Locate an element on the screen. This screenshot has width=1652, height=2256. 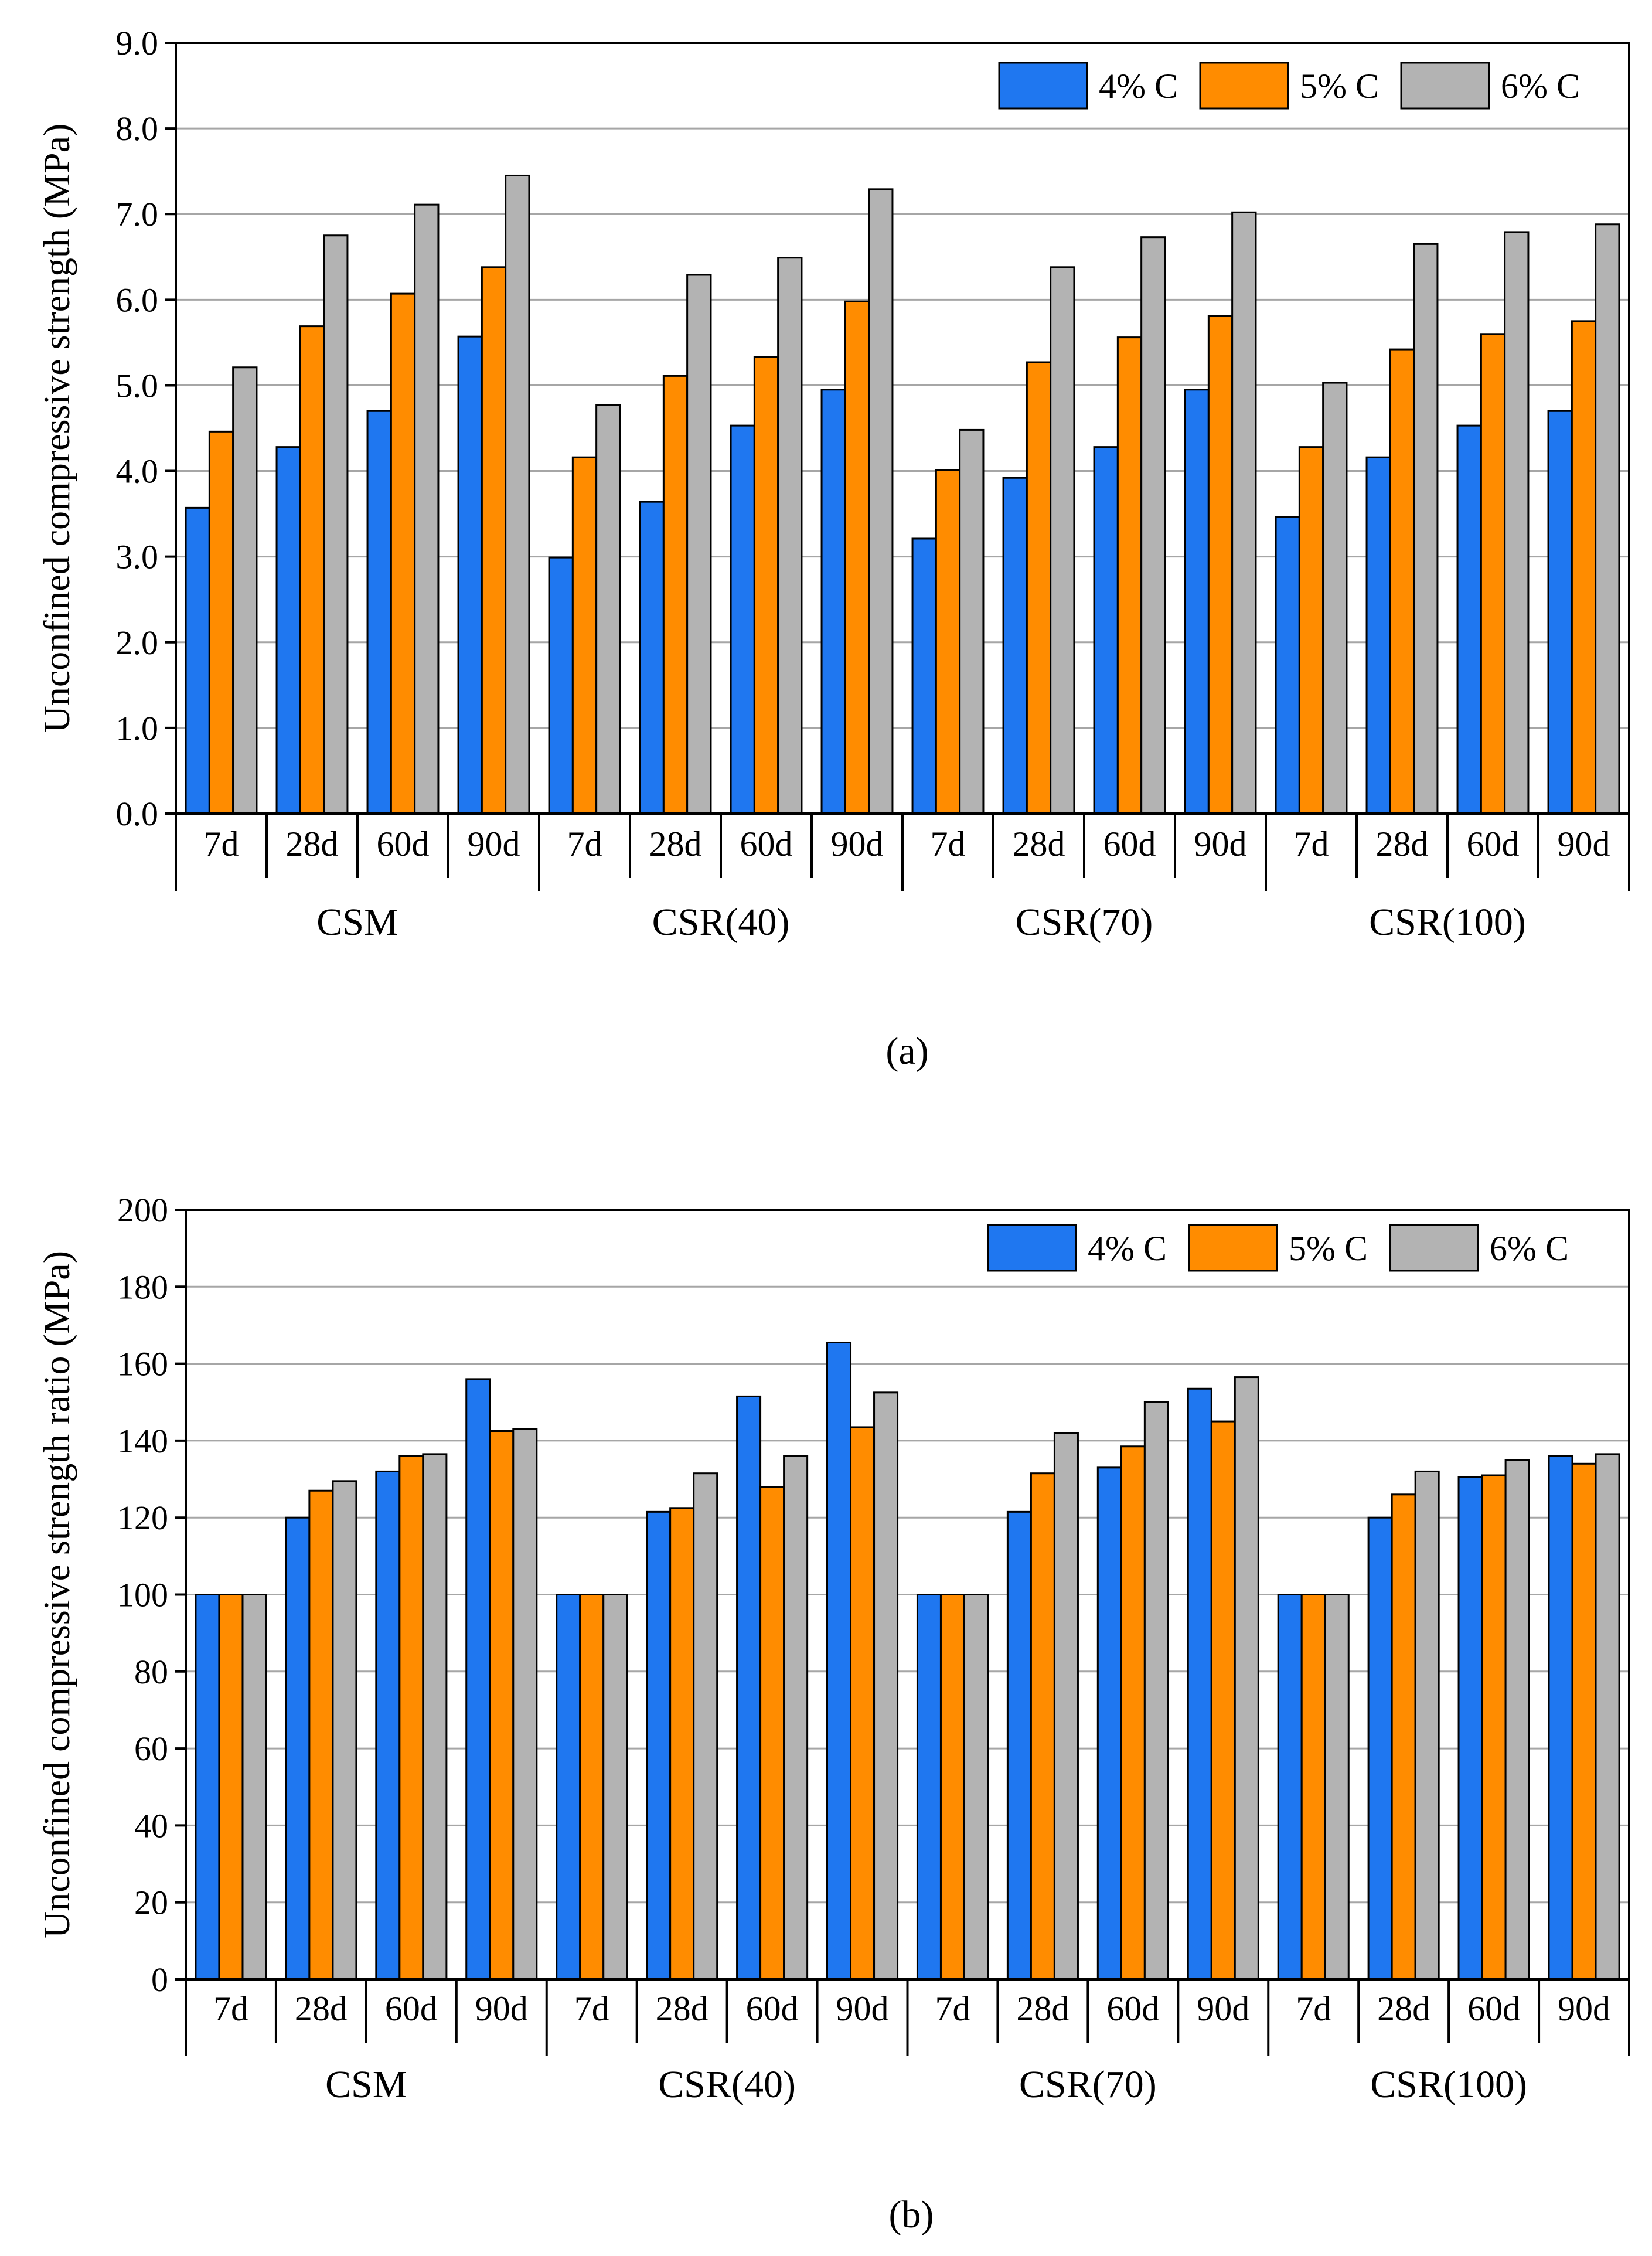
y-axis-title: Unconfined compressive strength (MPa) is located at coordinates (56, 428).